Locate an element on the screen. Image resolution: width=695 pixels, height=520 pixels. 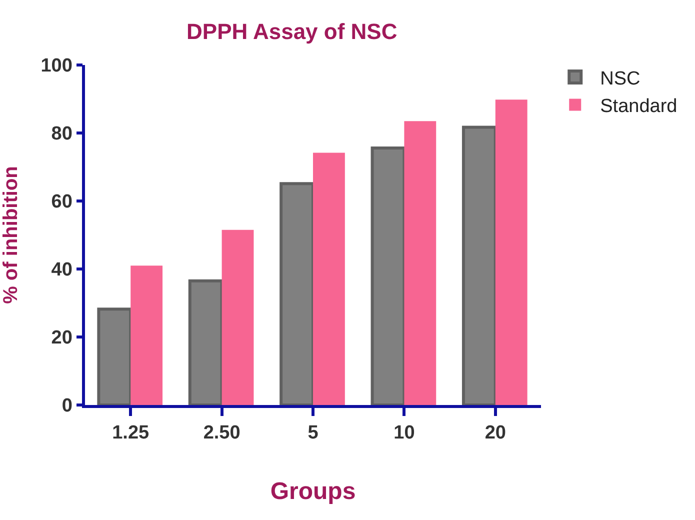
x-tick-label: 10 is located at coordinates (404, 433).